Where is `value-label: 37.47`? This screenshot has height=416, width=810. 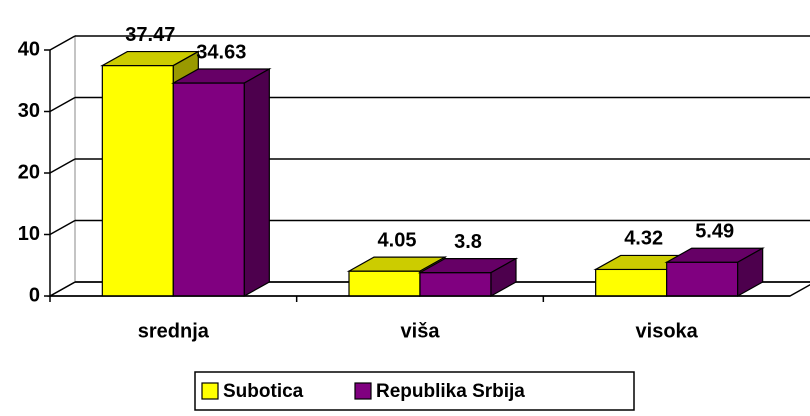 value-label: 37.47 is located at coordinates (150, 35).